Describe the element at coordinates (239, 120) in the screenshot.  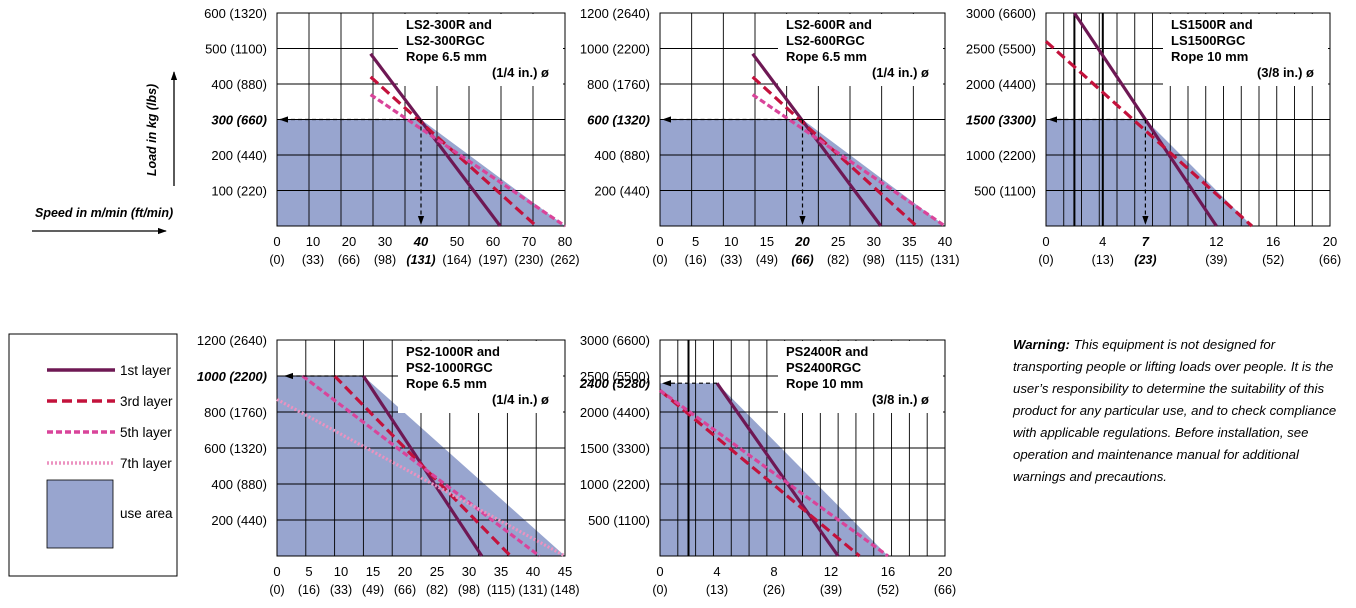
I see `rated-load-label: 300 (660)` at that location.